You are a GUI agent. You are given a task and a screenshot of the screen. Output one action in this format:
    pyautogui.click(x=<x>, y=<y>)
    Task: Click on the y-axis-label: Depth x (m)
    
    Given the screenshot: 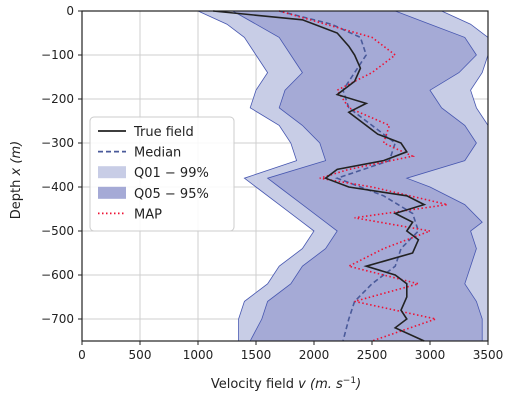 What is the action you would take?
    pyautogui.click(x=16, y=180)
    